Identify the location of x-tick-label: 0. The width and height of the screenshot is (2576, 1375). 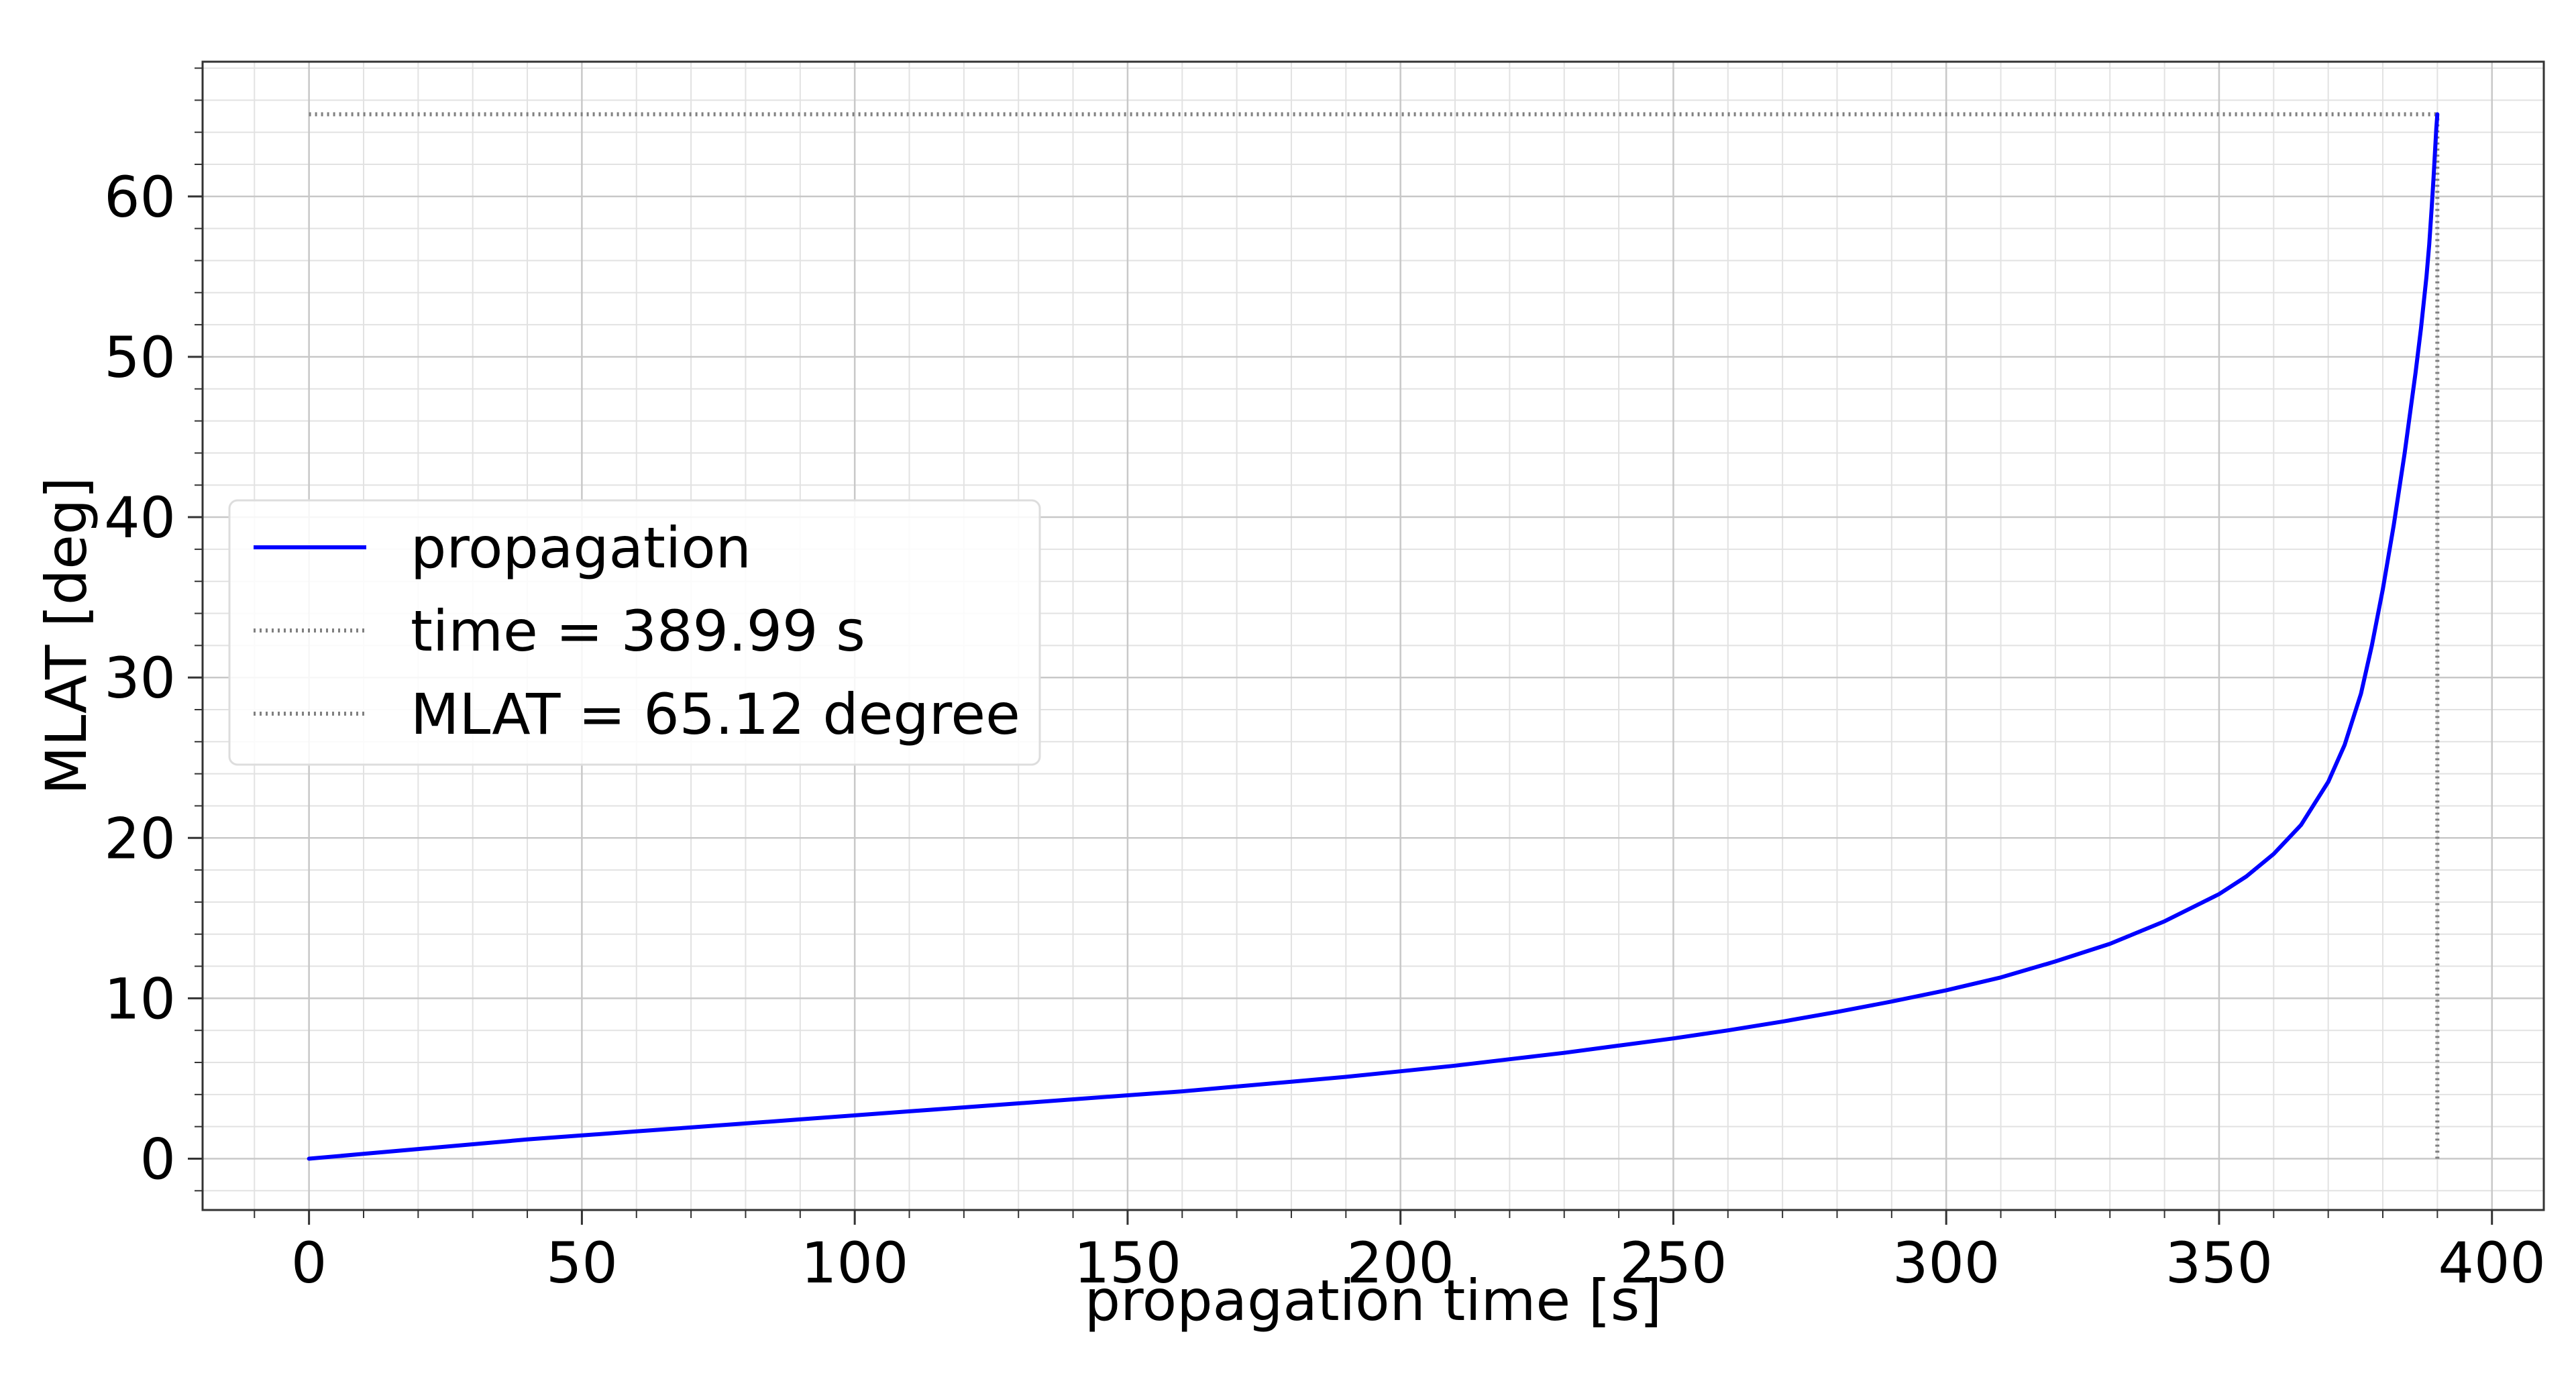
(309, 1263).